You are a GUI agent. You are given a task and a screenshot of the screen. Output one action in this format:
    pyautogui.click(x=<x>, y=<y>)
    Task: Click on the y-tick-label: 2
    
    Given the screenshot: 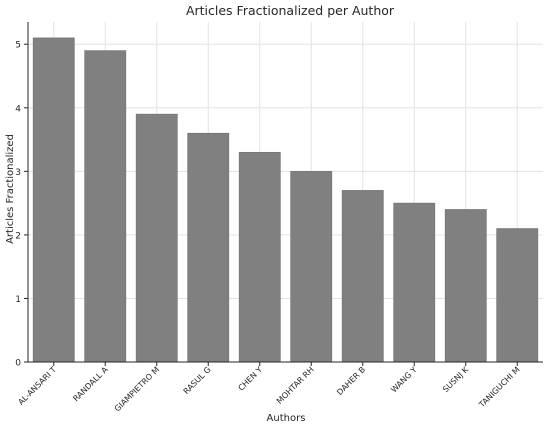 What is the action you would take?
    pyautogui.click(x=18, y=236)
    